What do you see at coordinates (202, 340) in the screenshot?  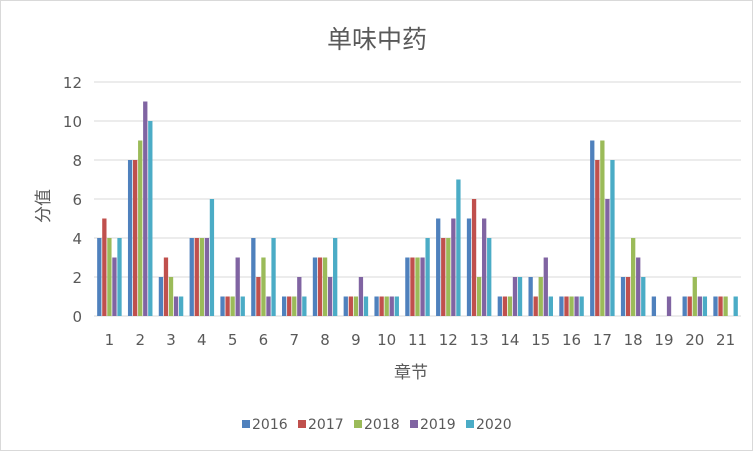 I see `x-tick-label: 4` at bounding box center [202, 340].